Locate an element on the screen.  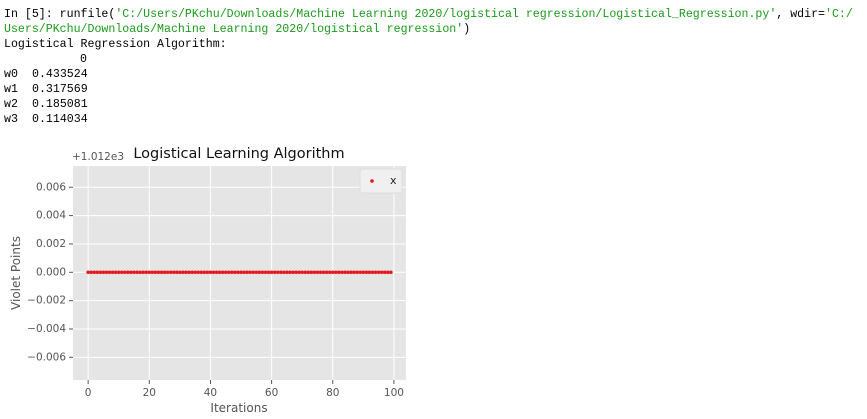
x-tick-label: 100 is located at coordinates (394, 393).